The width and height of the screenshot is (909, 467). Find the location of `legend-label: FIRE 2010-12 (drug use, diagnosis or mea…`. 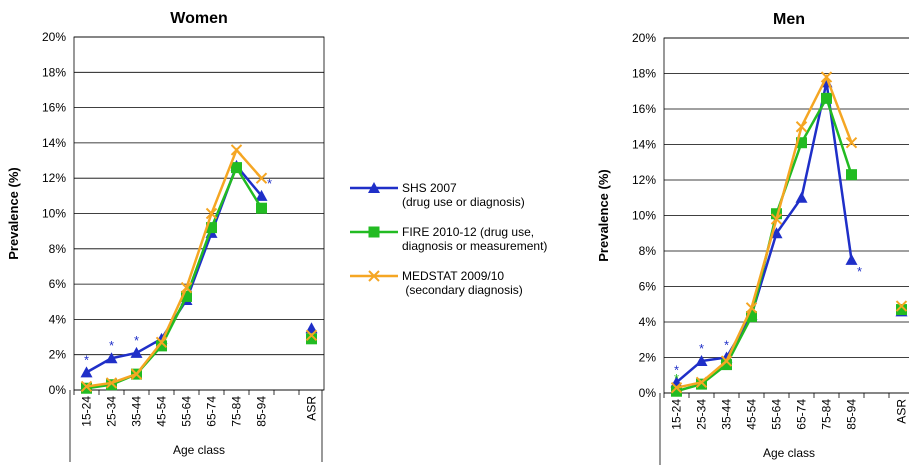

legend-label: FIRE 2010-12 (drug use, diagnosis or mea… is located at coordinates (475, 239).